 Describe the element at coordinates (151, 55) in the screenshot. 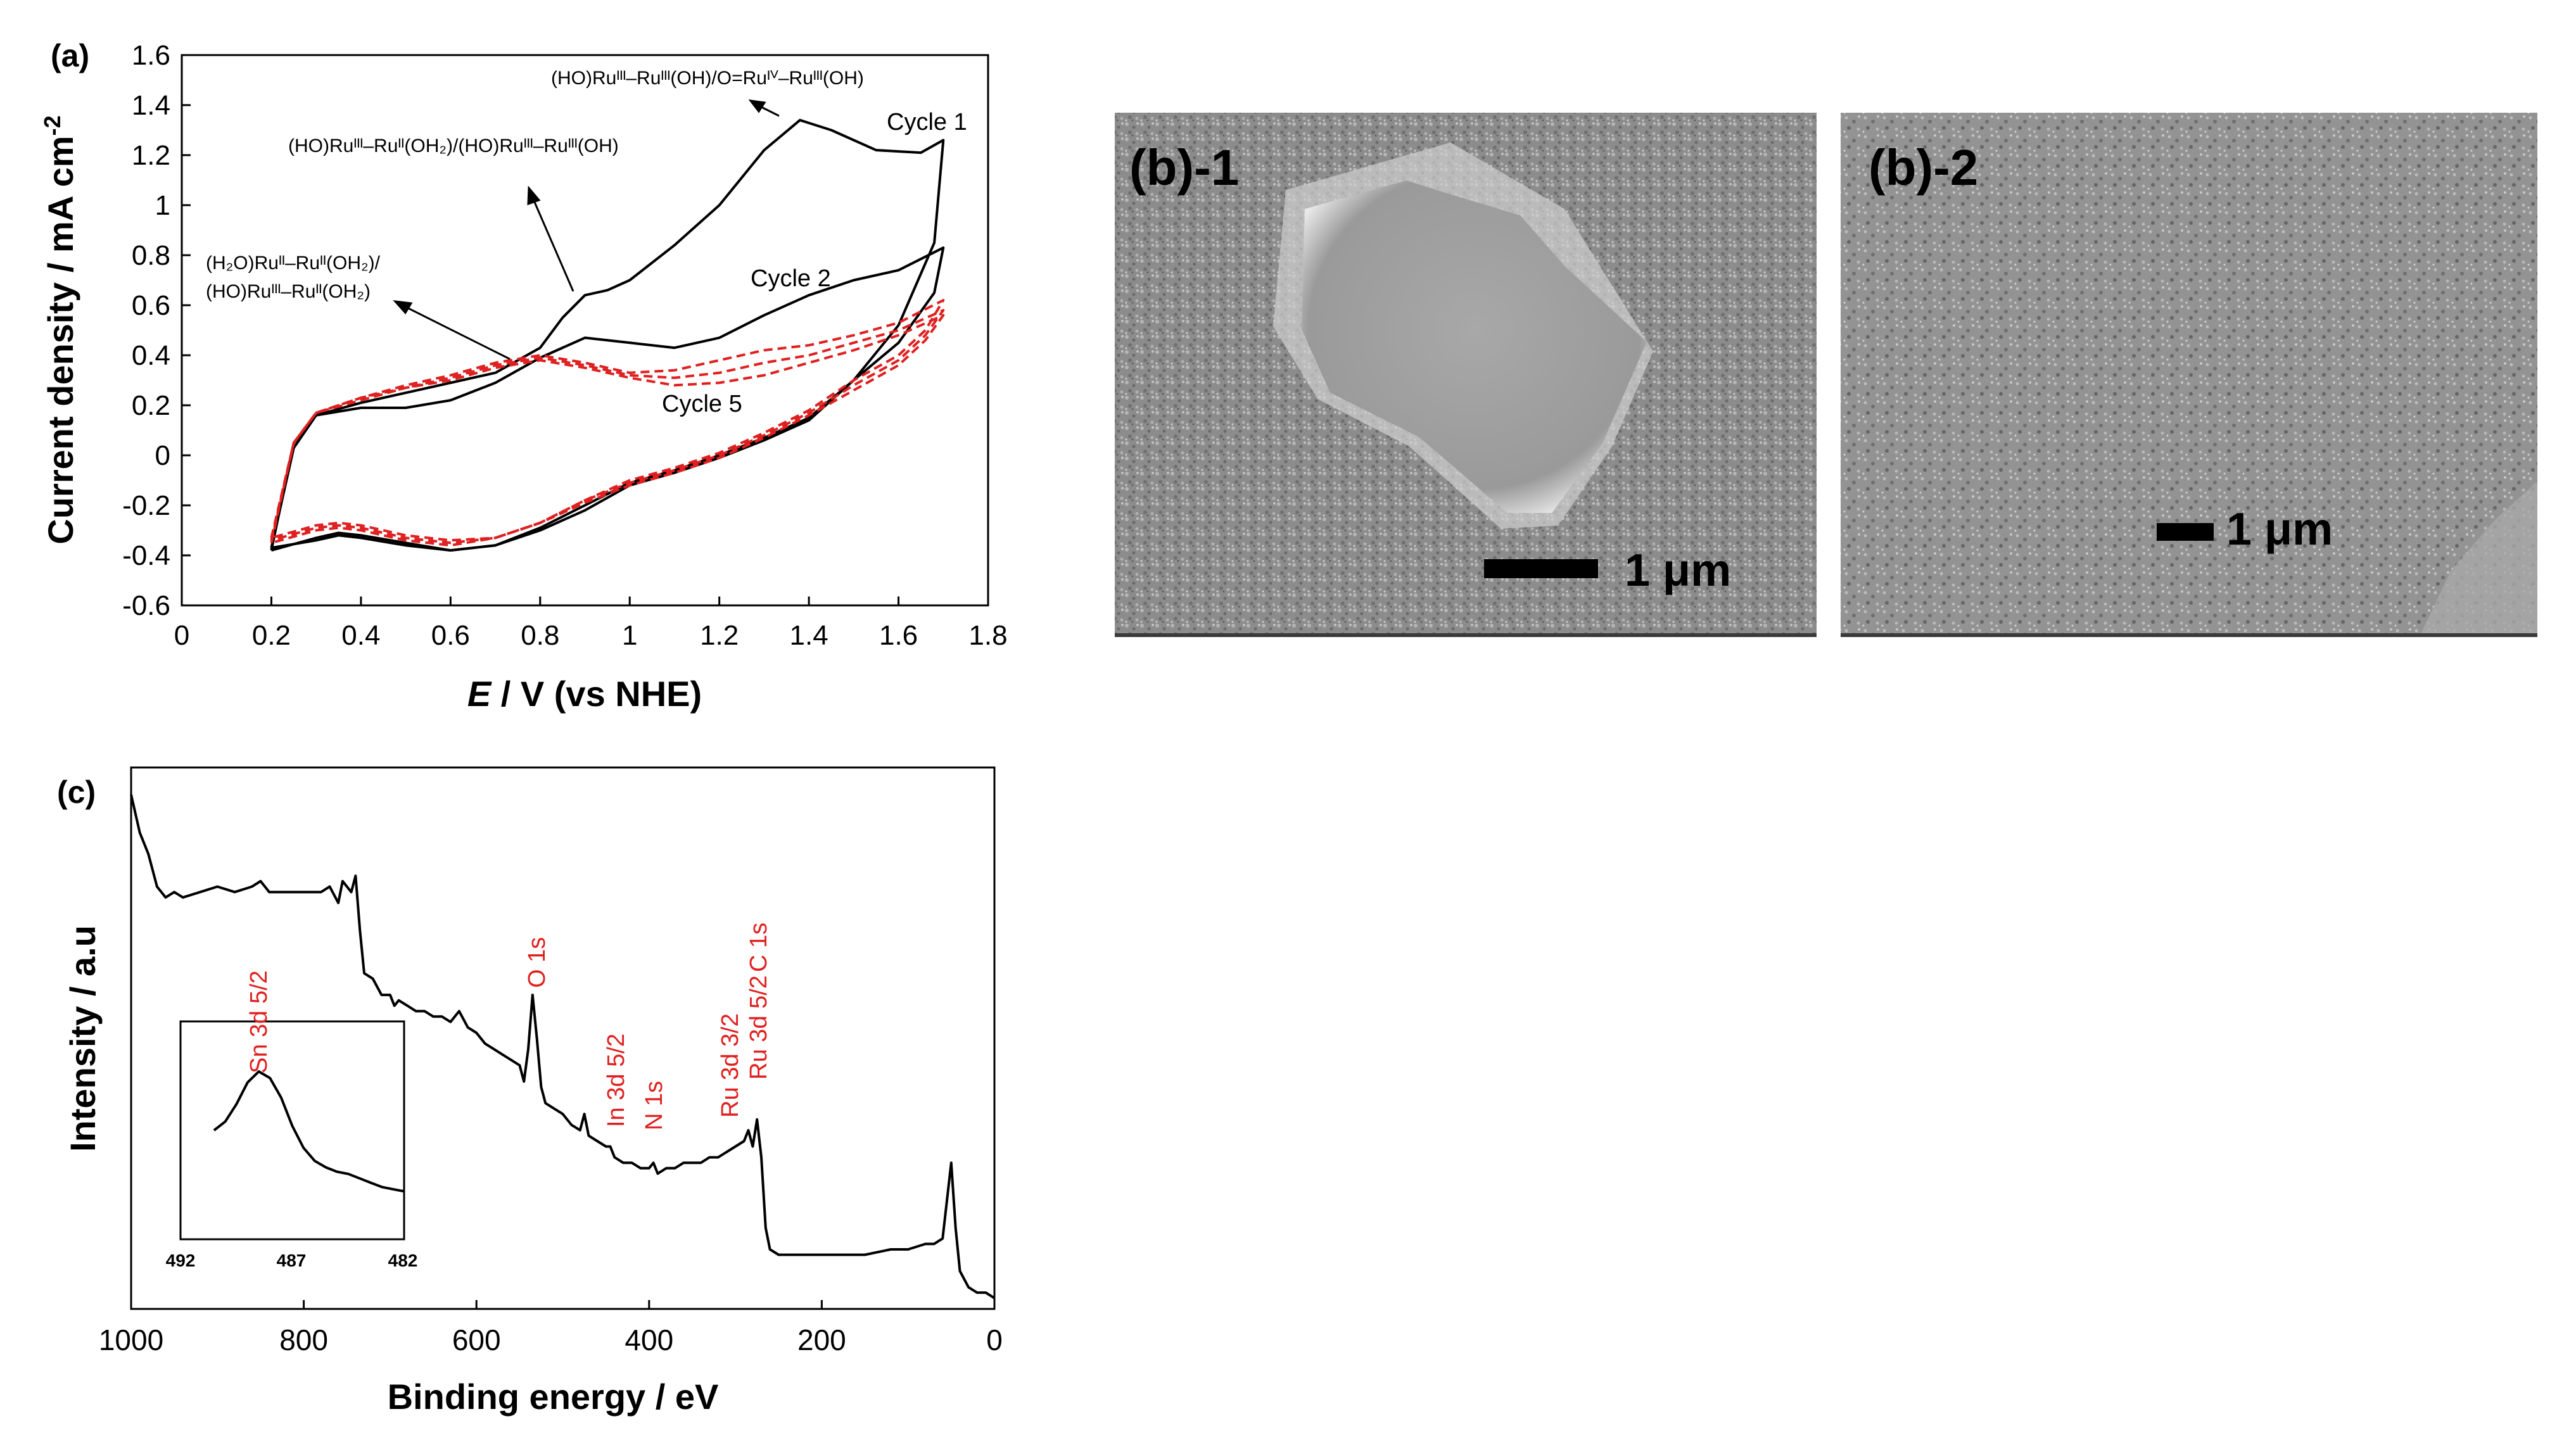

I see `y-tick-label: 1.6` at that location.